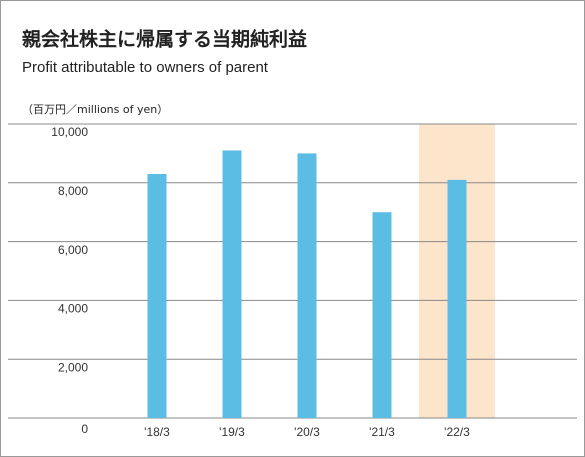 The height and width of the screenshot is (457, 585). I want to click on chart-subtitle: Profit attributable to owners of parent, so click(145, 67).